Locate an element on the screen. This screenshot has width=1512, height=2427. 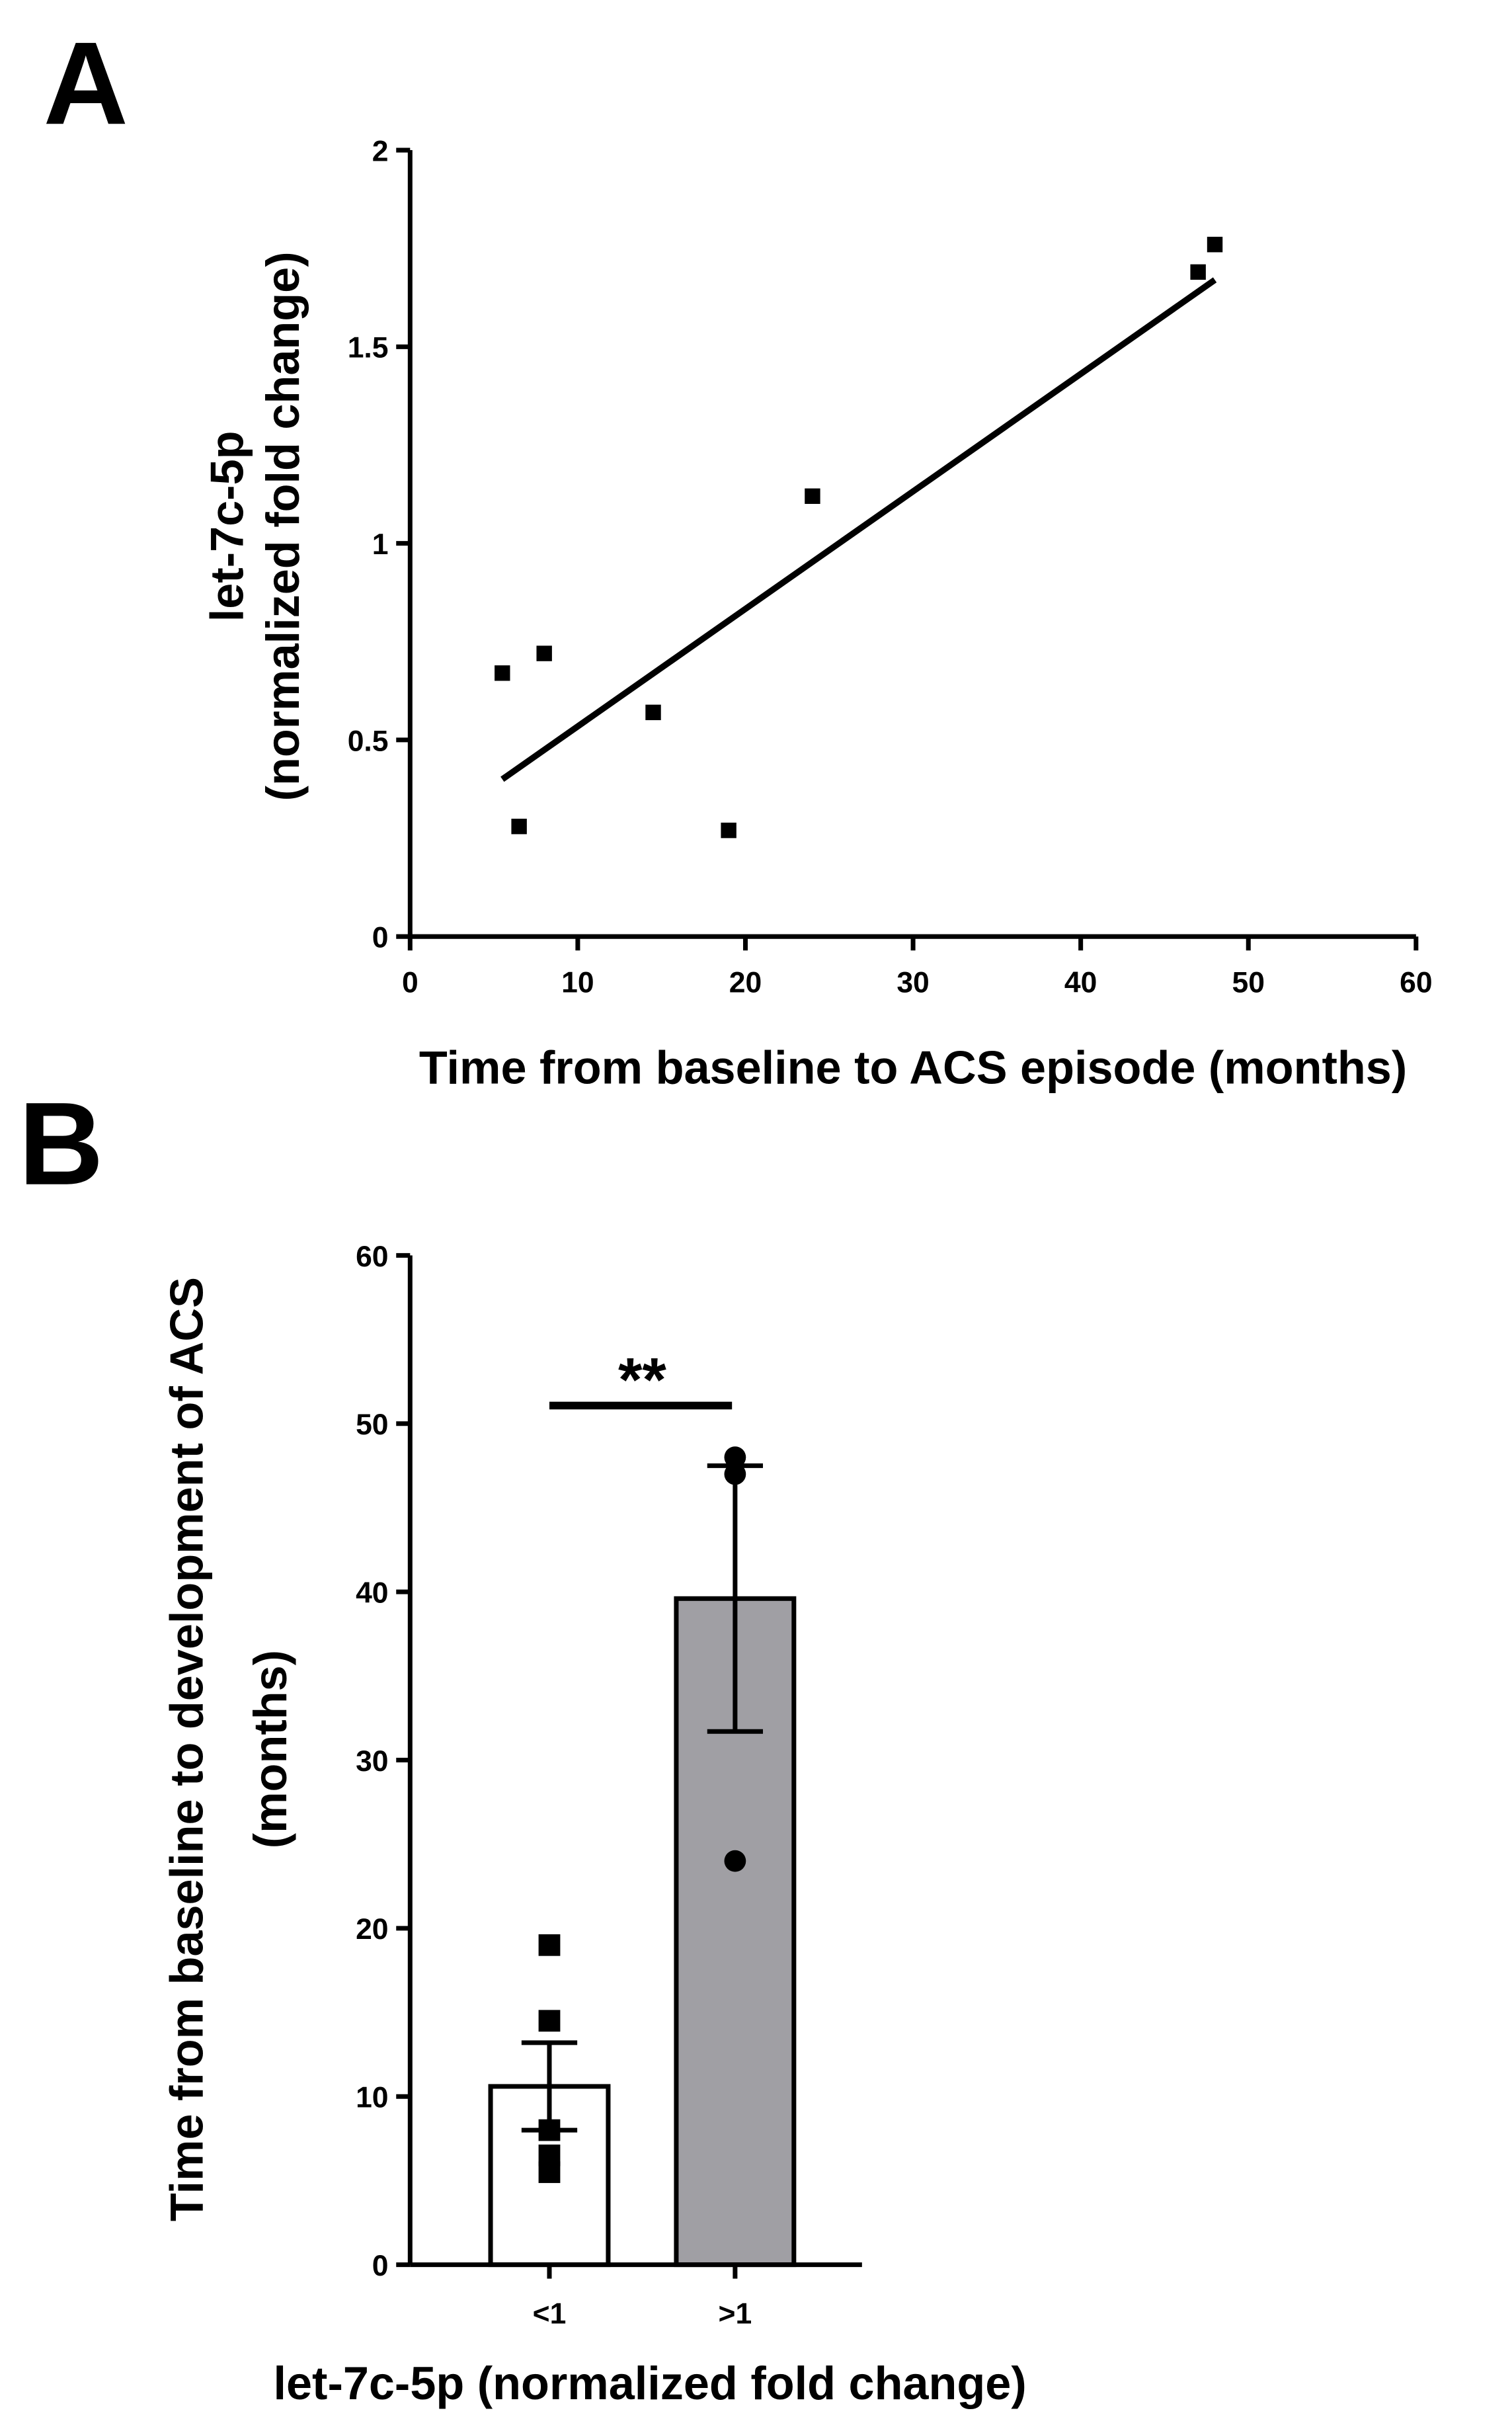
x-tick-label: 30 is located at coordinates (912, 983).